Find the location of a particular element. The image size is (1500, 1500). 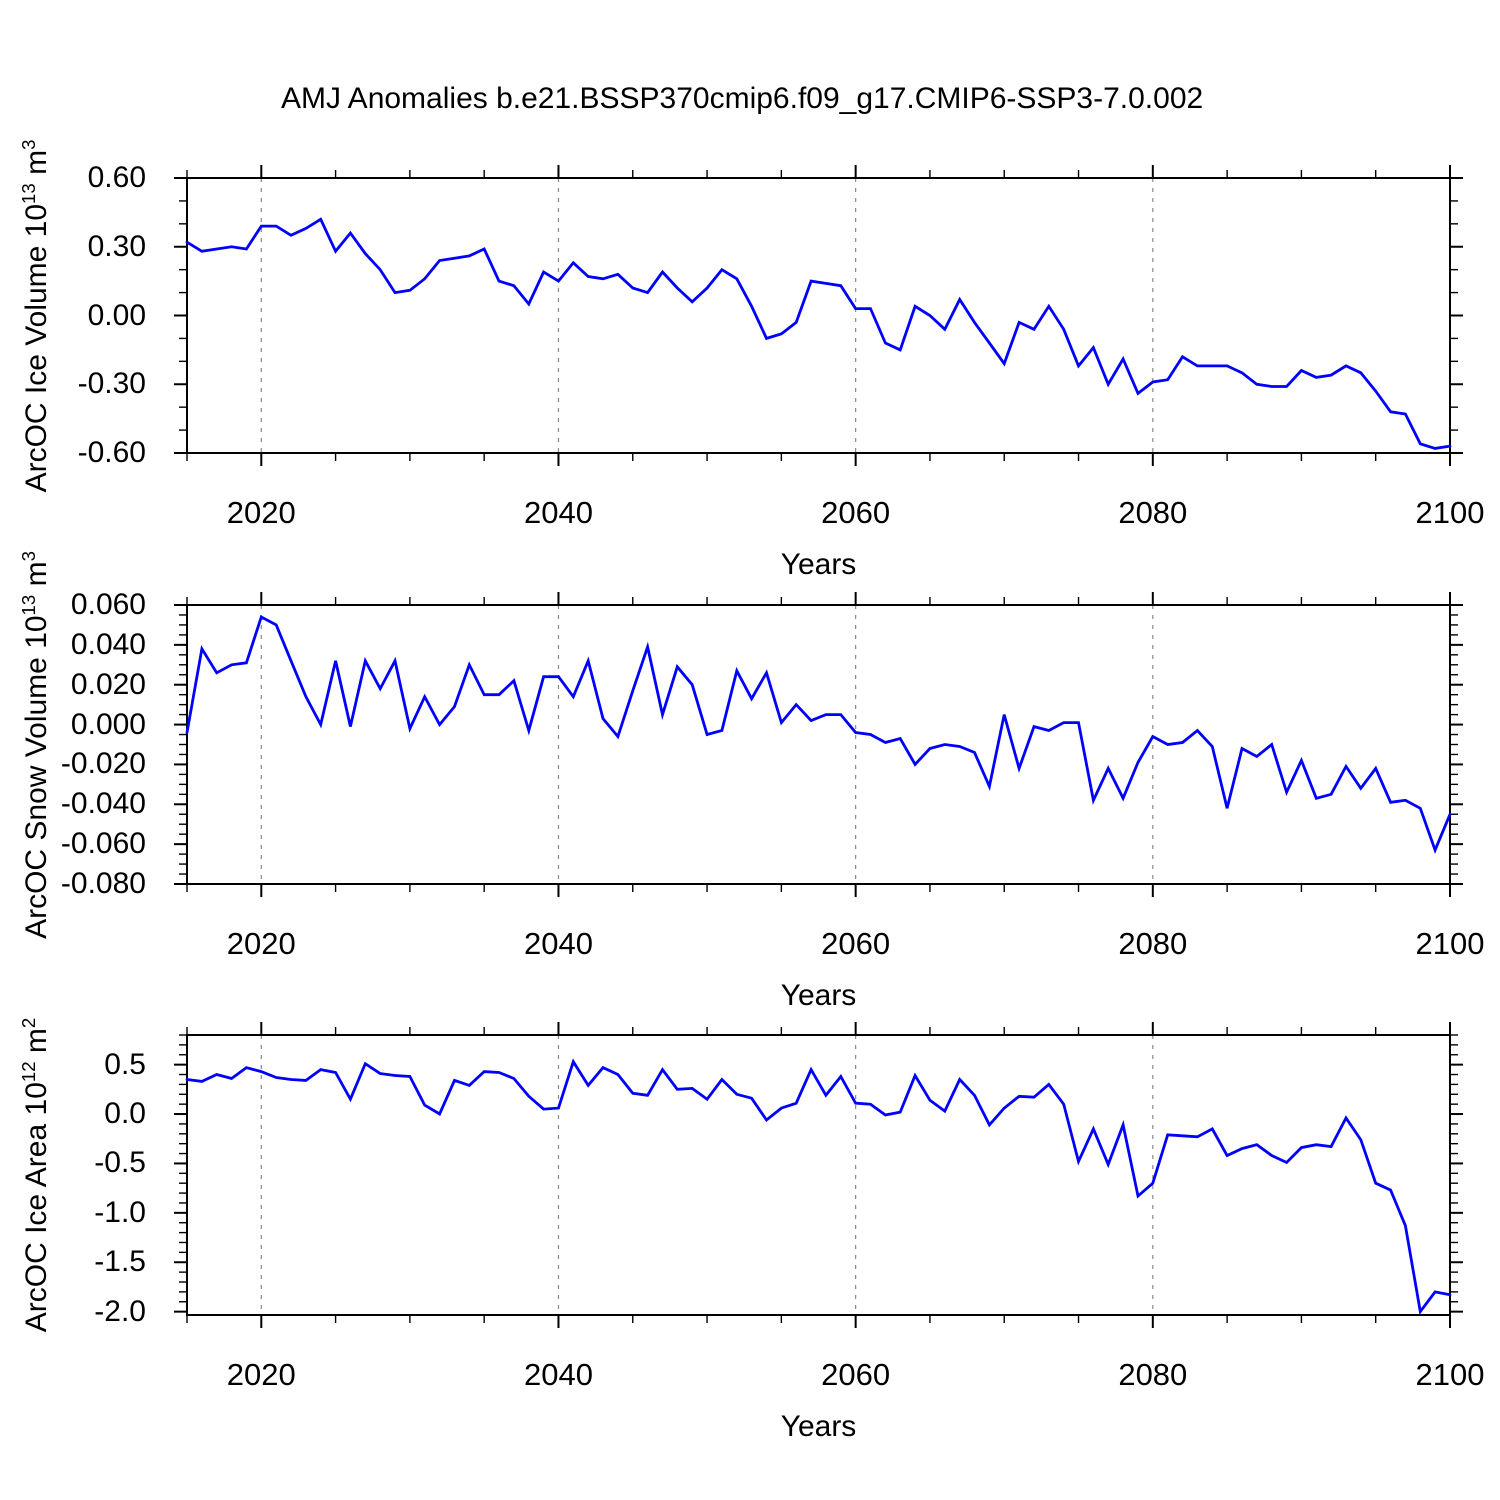

y-axis-title: ArcOC Ice Area 1012 m2 is located at coordinates (35, 1175).